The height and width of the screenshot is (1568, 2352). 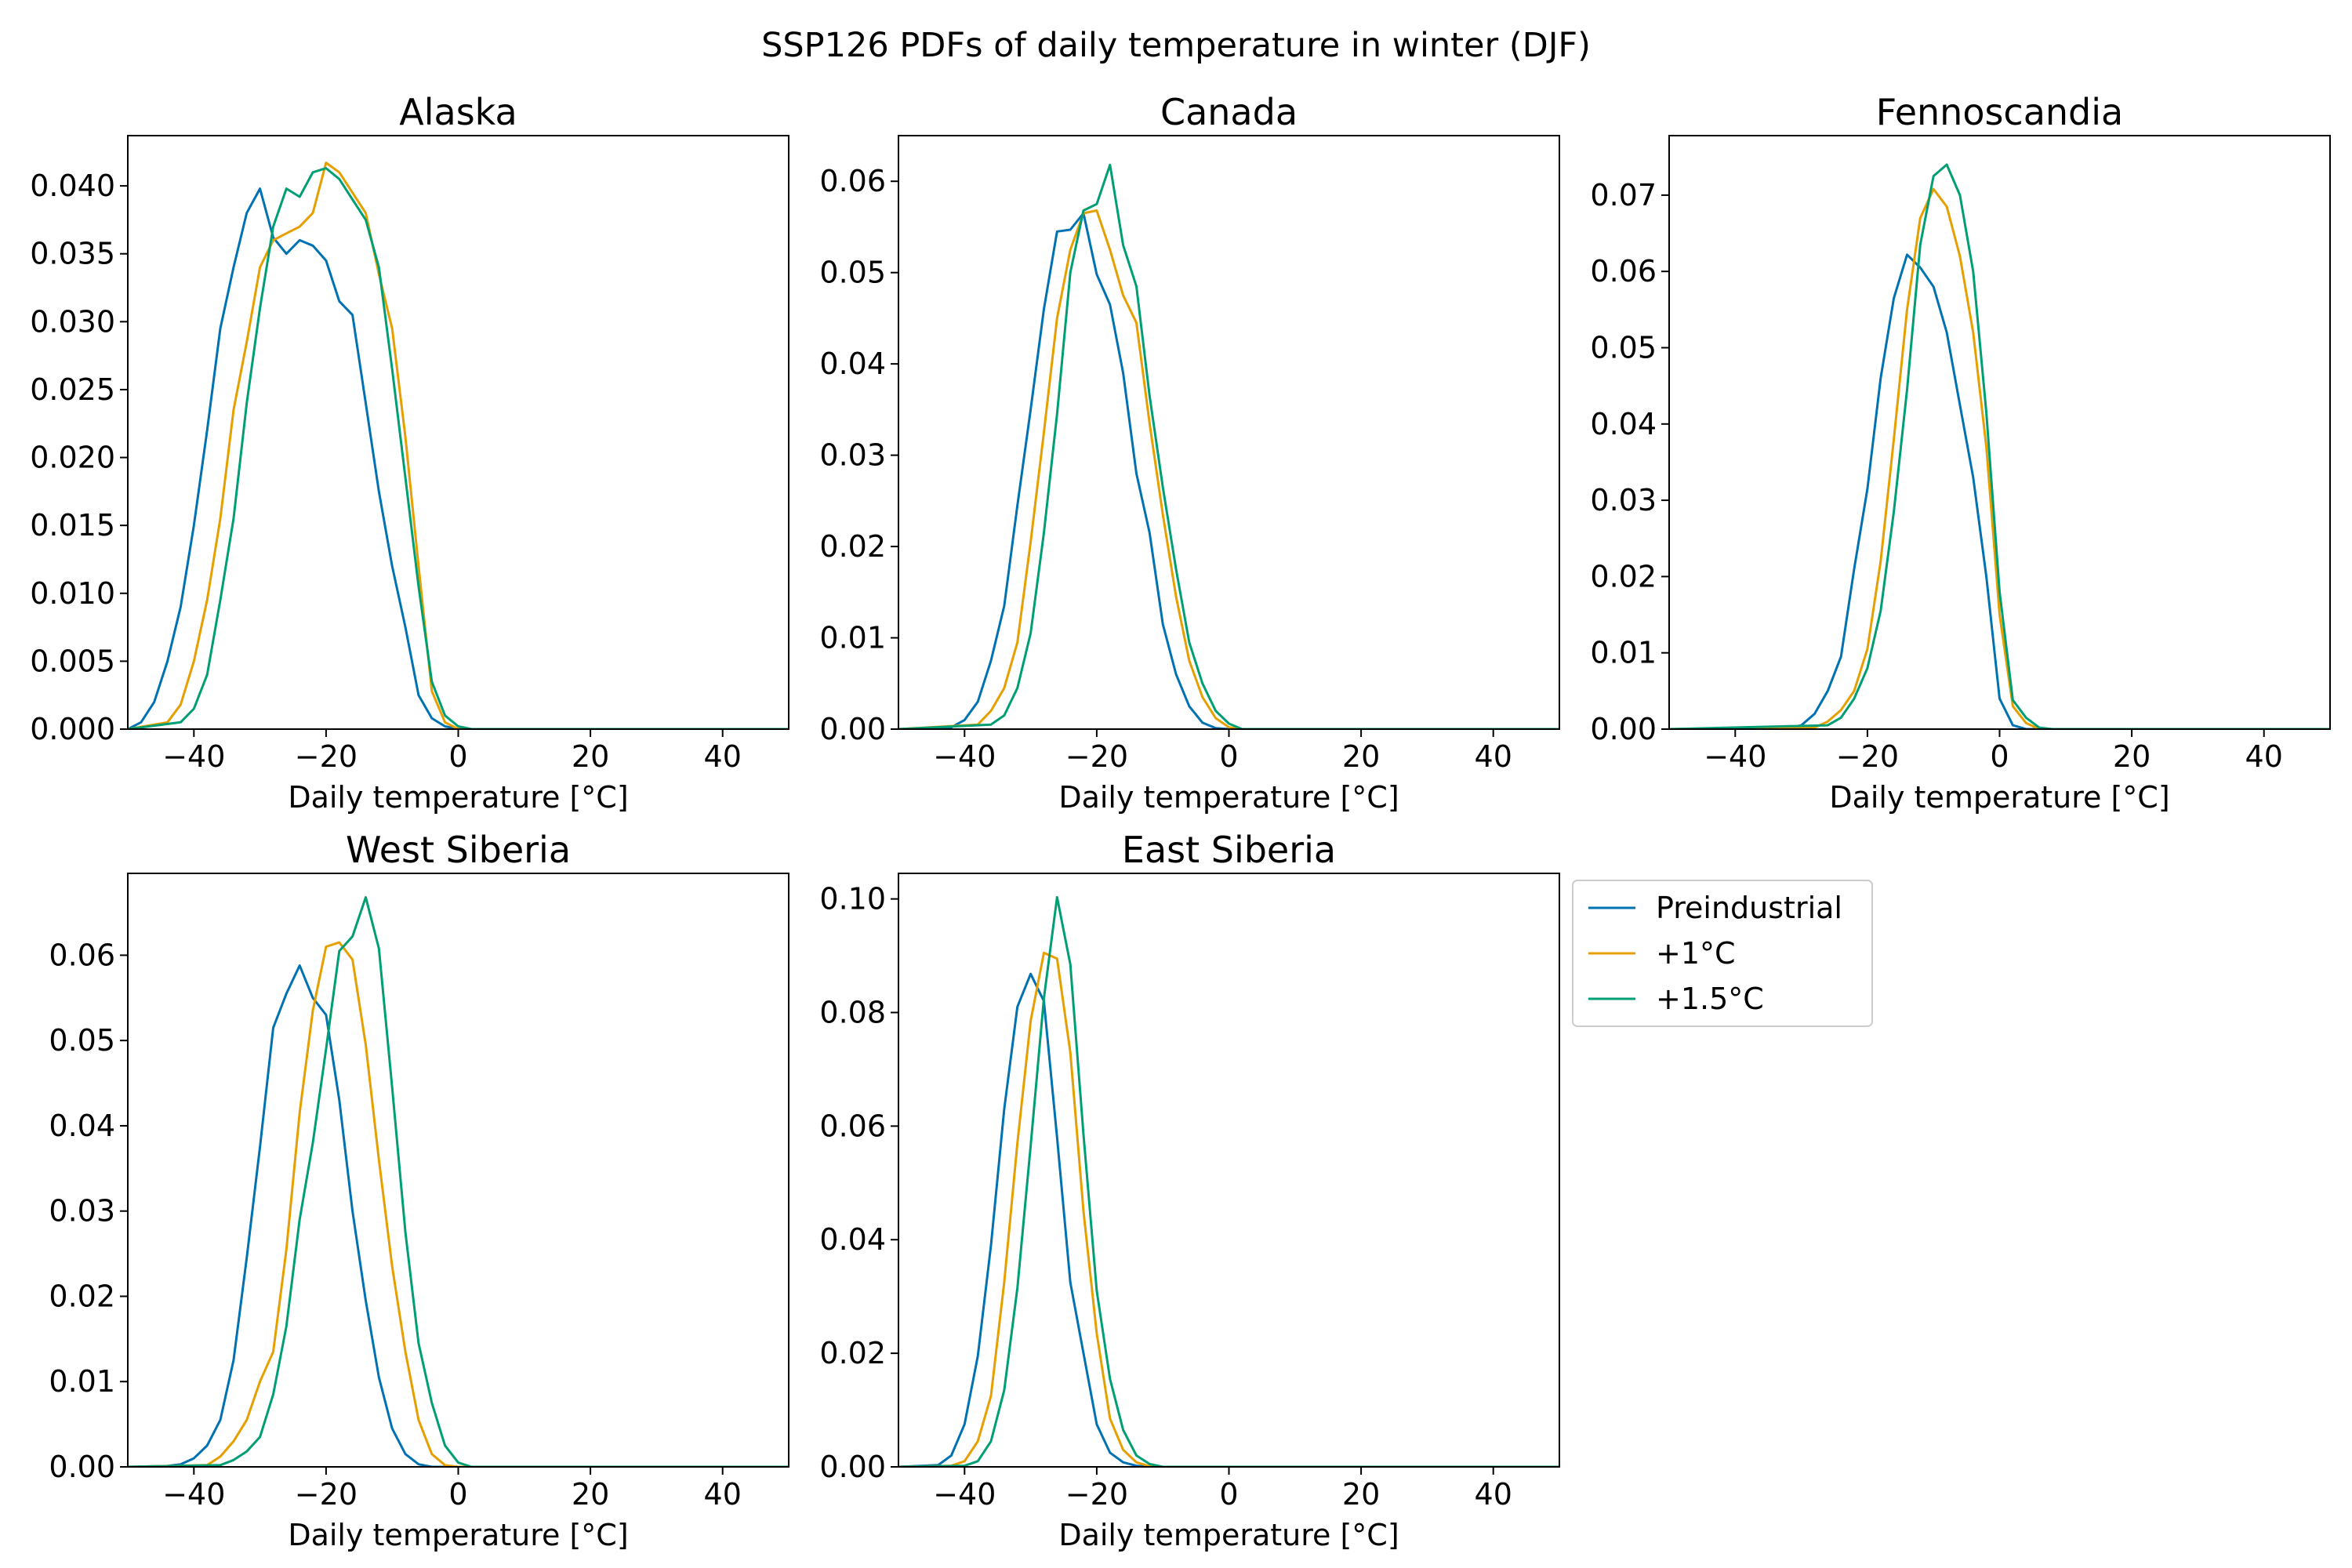 What do you see at coordinates (72, 661) in the screenshot?
I see `y-tick-label: 0.005` at bounding box center [72, 661].